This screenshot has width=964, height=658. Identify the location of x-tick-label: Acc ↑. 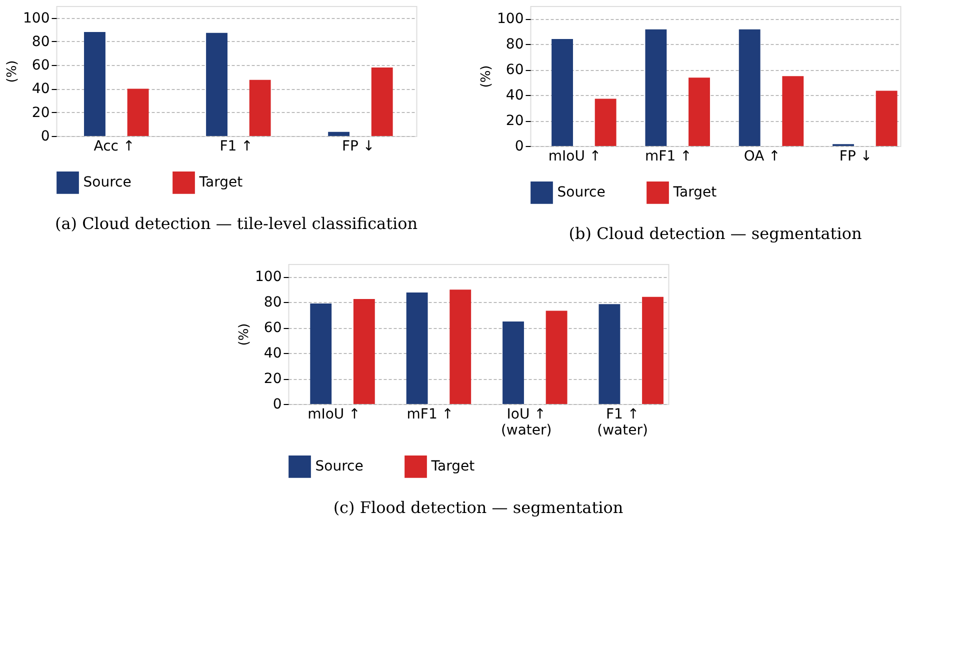
(114, 146).